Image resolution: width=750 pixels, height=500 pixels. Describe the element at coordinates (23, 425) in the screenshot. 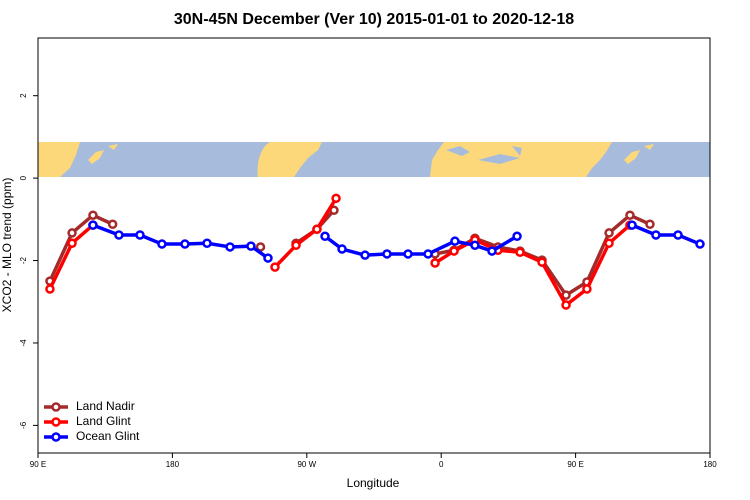

I see `y-tick-label: -6` at that location.